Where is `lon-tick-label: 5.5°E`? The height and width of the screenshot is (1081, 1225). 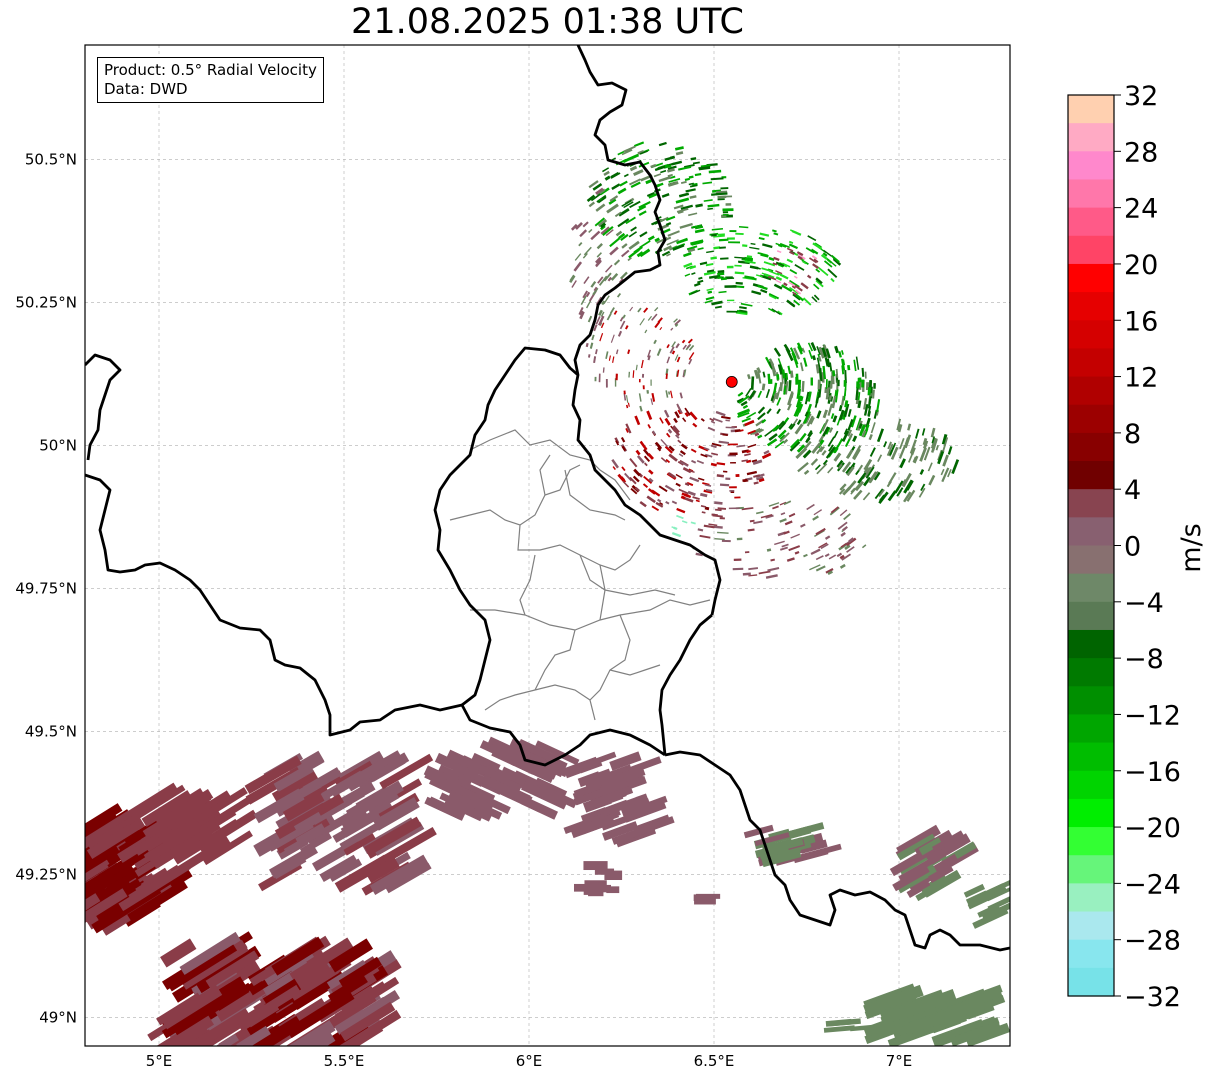
lon-tick-label: 5.5°E is located at coordinates (344, 1061).